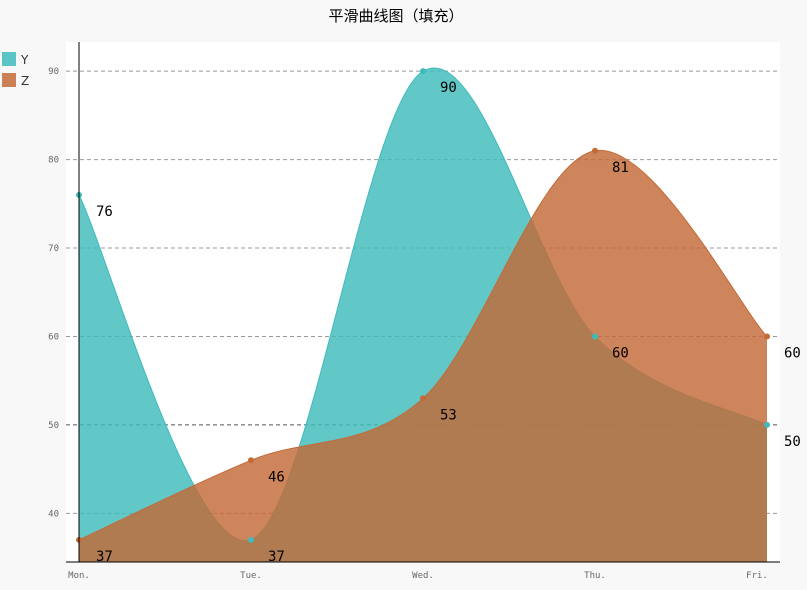  Describe the element at coordinates (595, 576) in the screenshot. I see `x-tick-label: Thu.` at that location.